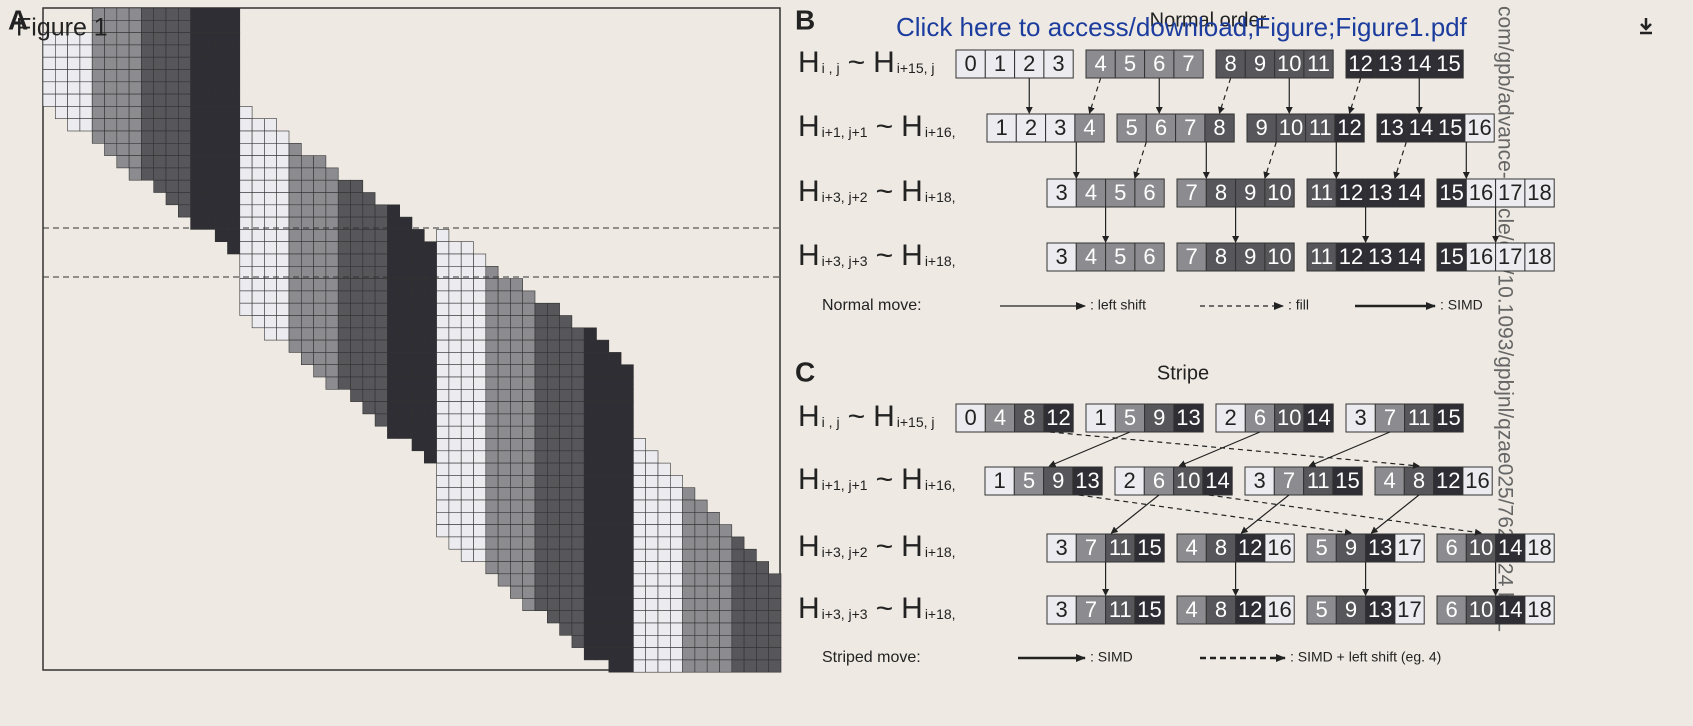 The image size is (1693, 726). I want to click on cell-number: 17, so click(1409, 547).